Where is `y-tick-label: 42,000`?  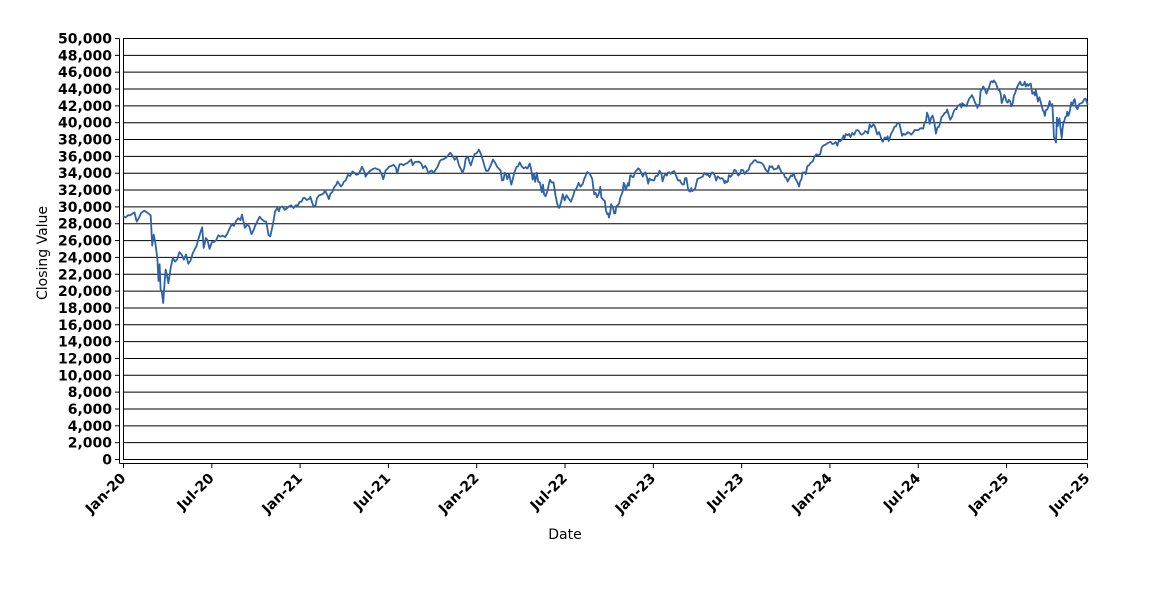 y-tick-label: 42,000 is located at coordinates (85, 107).